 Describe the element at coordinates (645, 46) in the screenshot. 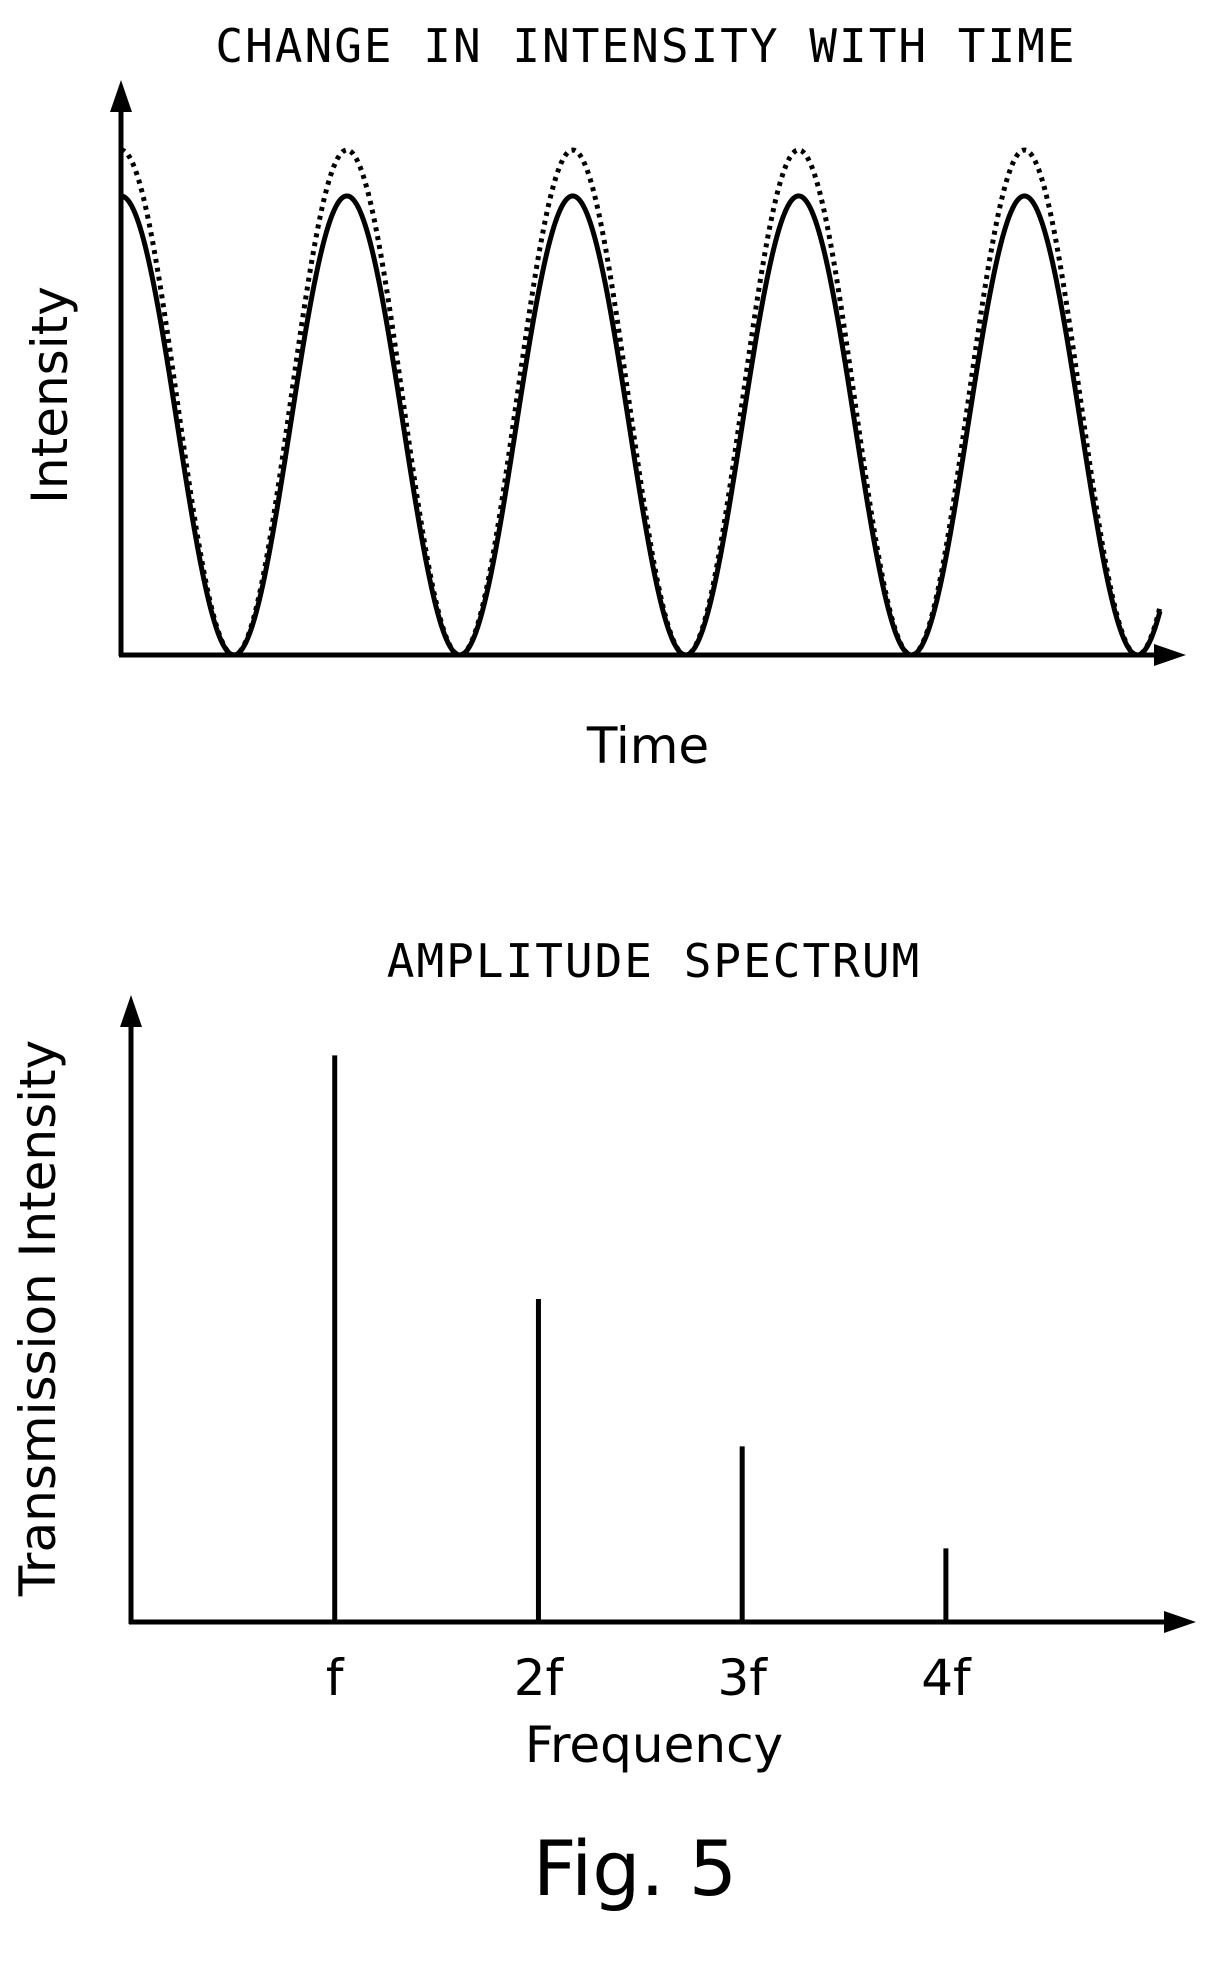

I see `chart1-title: CHANGE IN INTENSITY WITH TIME` at that location.